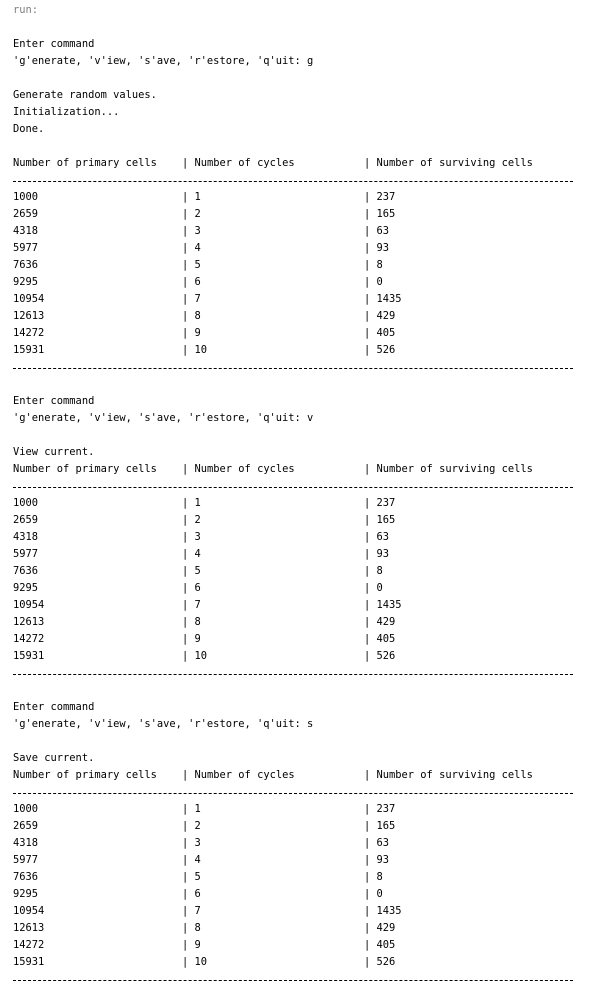 This screenshot has width=590, height=993. I want to click on run-label: run:, so click(26, 10).